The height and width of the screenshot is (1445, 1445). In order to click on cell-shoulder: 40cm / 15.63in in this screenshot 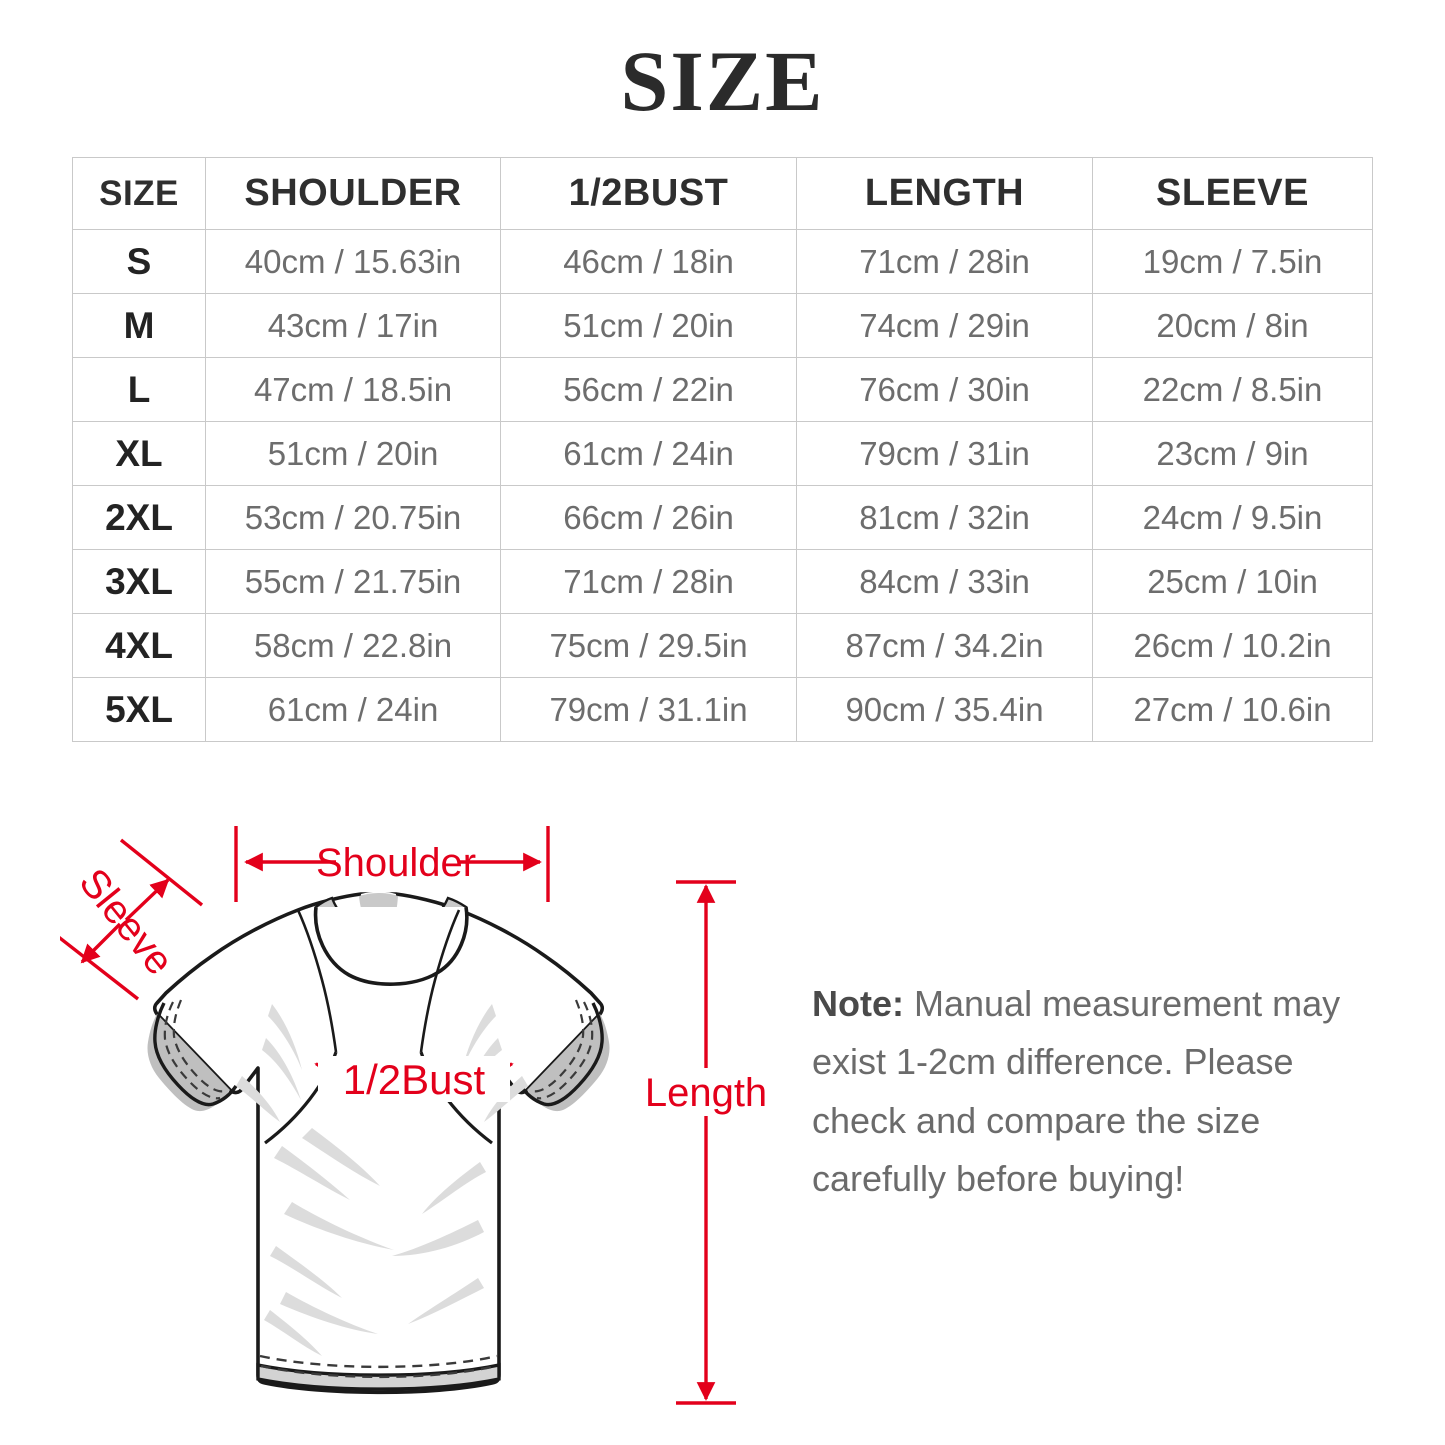, I will do `click(353, 261)`.